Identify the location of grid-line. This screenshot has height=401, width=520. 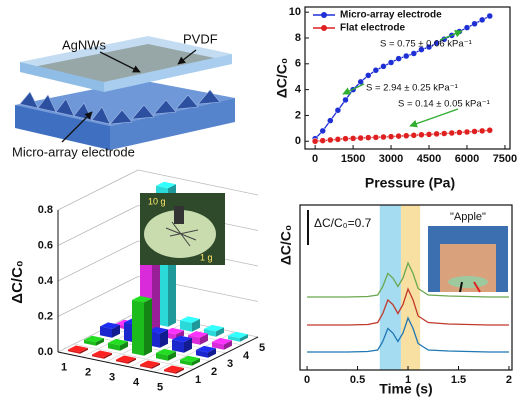
(158, 190).